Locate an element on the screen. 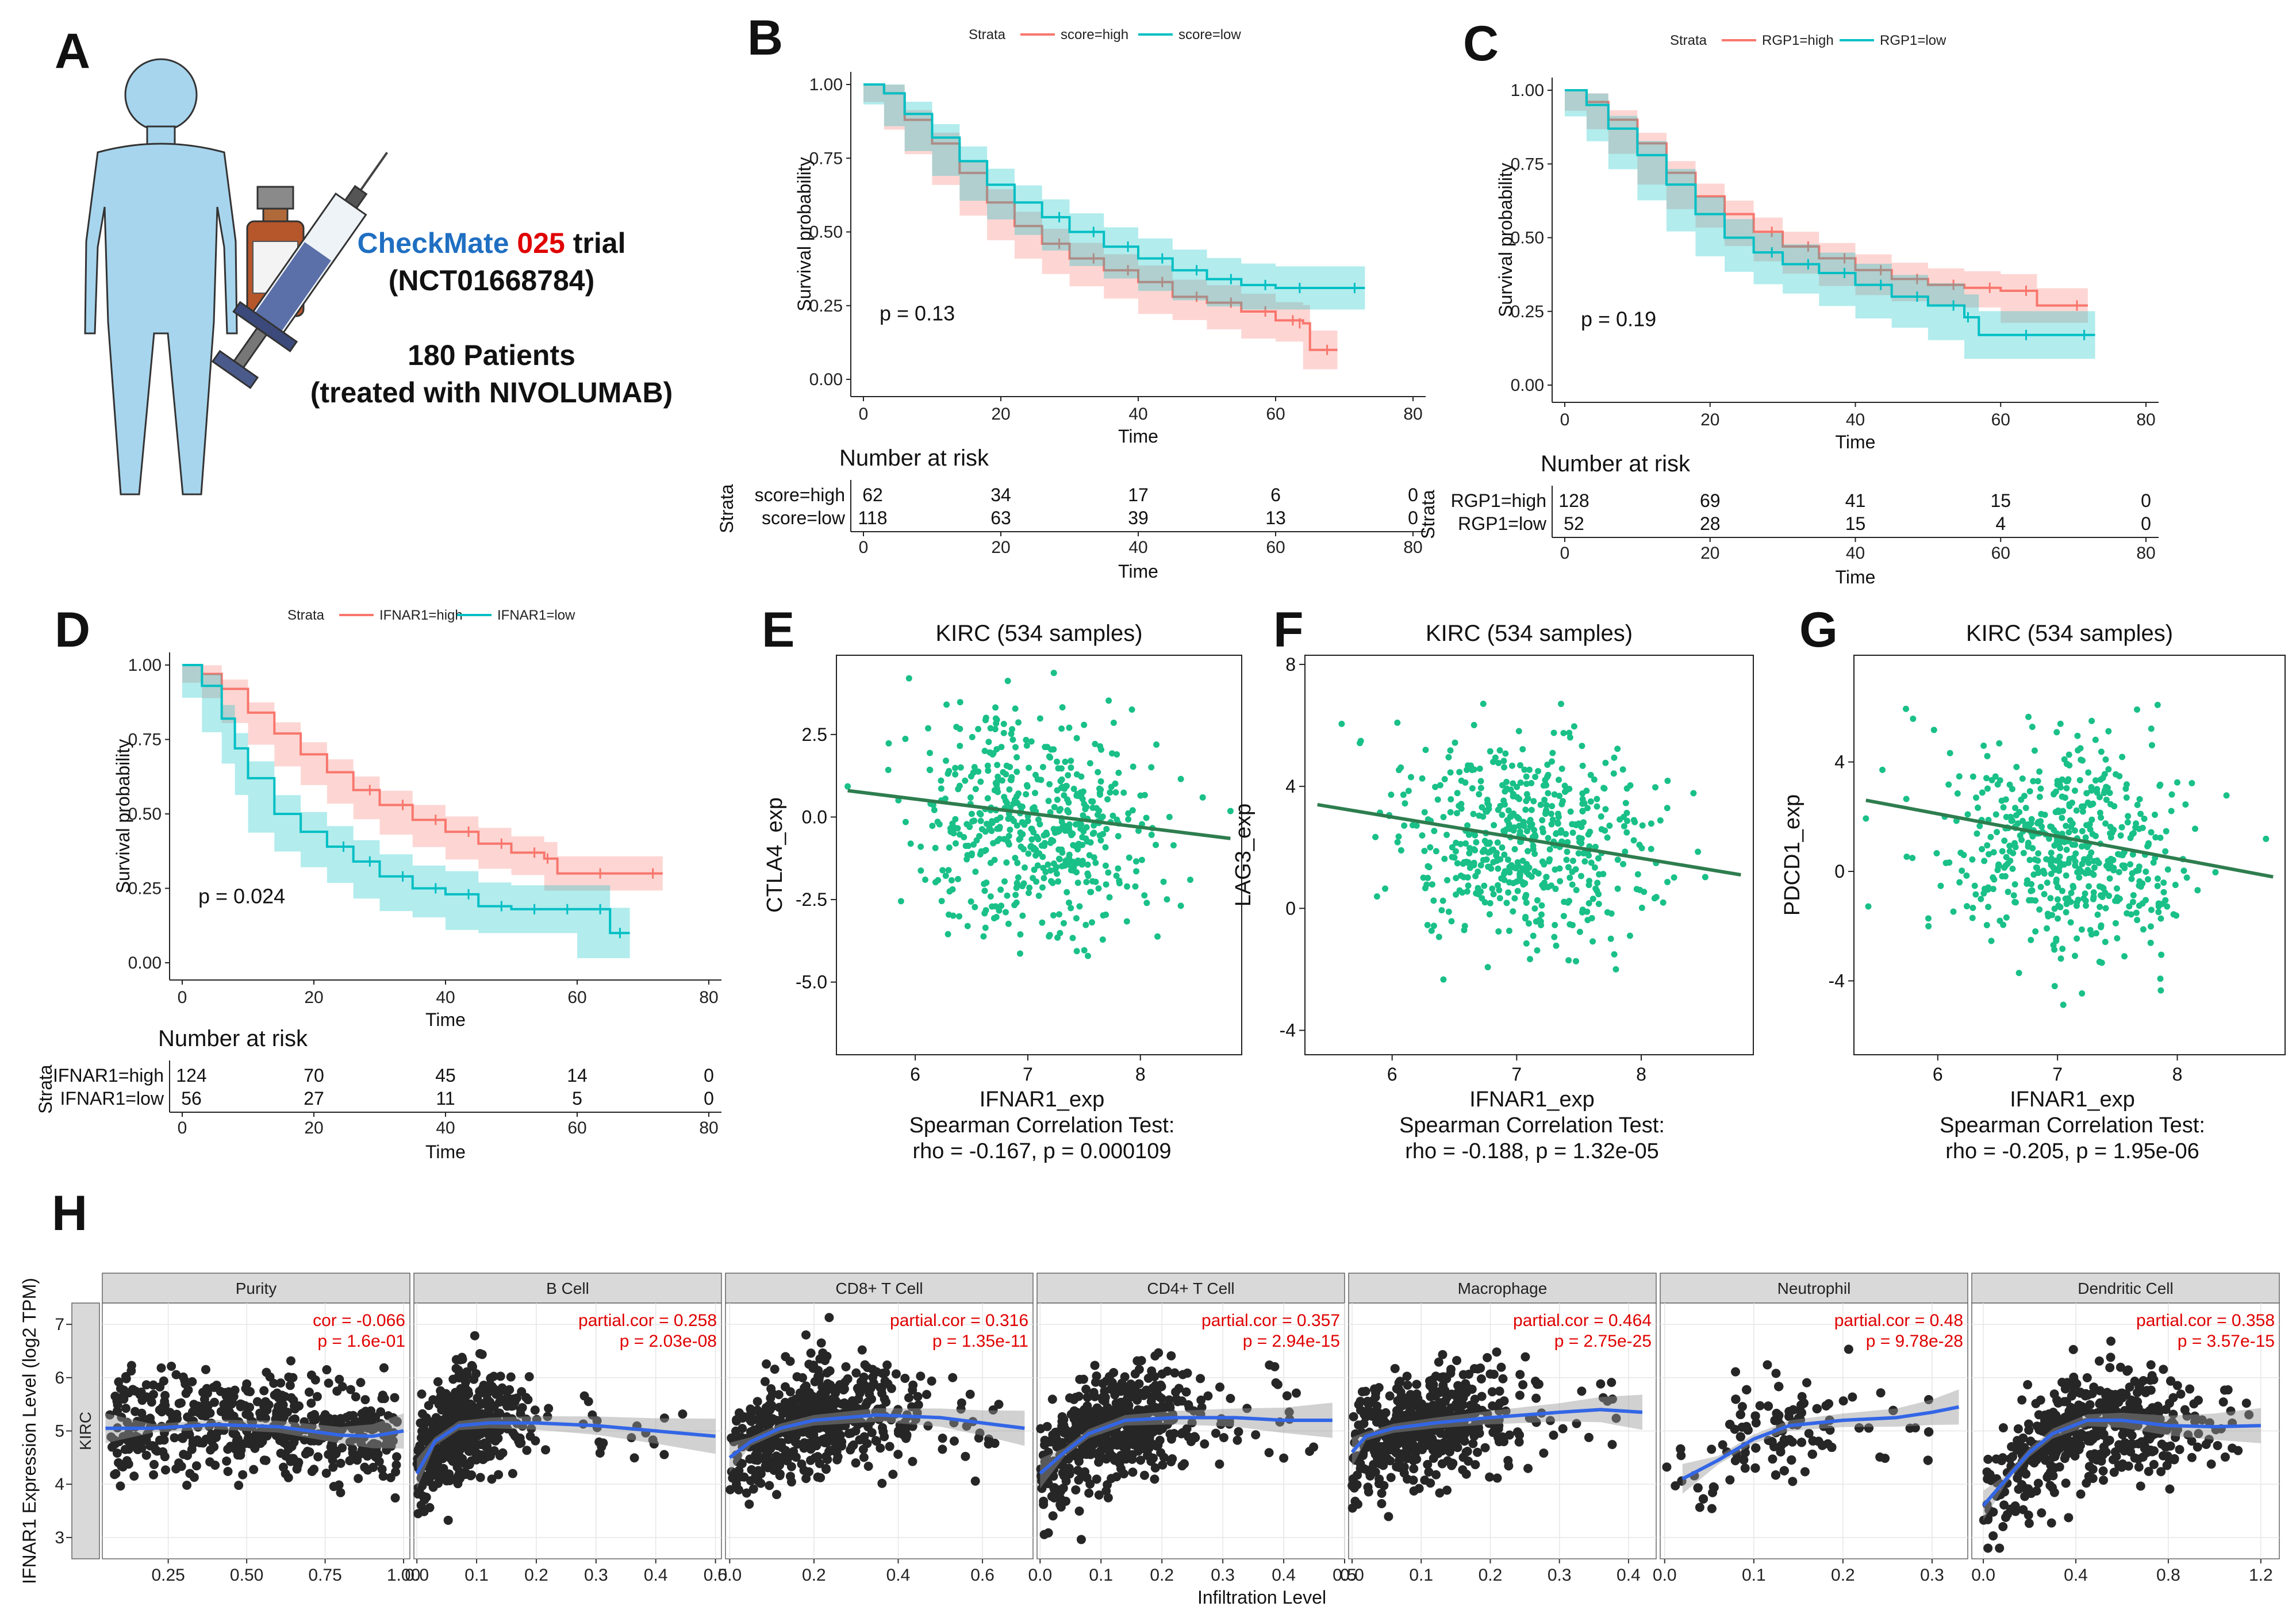 The height and width of the screenshot is (1614, 2296). facet-title: Purity is located at coordinates (256, 1288).